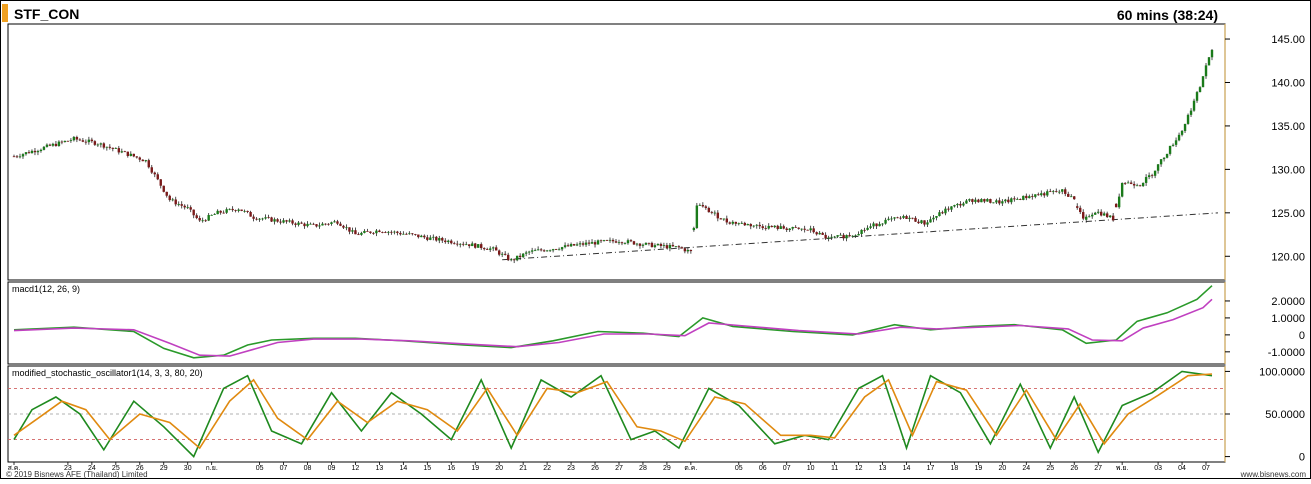 The height and width of the screenshot is (484, 1311). Describe the element at coordinates (379, 468) in the screenshot. I see `x-tick-label: 13` at that location.